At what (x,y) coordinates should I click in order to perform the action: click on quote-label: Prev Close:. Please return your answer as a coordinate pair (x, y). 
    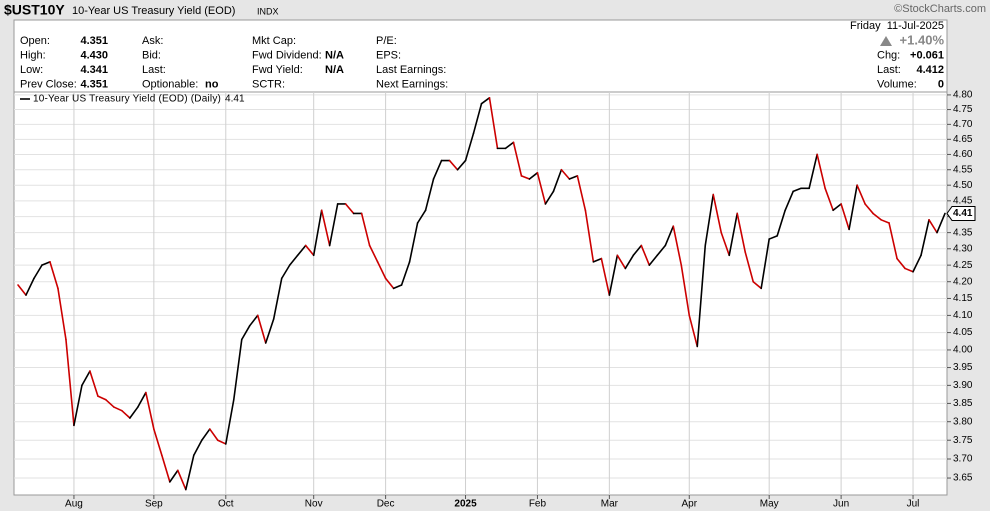
    Looking at the image, I should click on (48, 84).